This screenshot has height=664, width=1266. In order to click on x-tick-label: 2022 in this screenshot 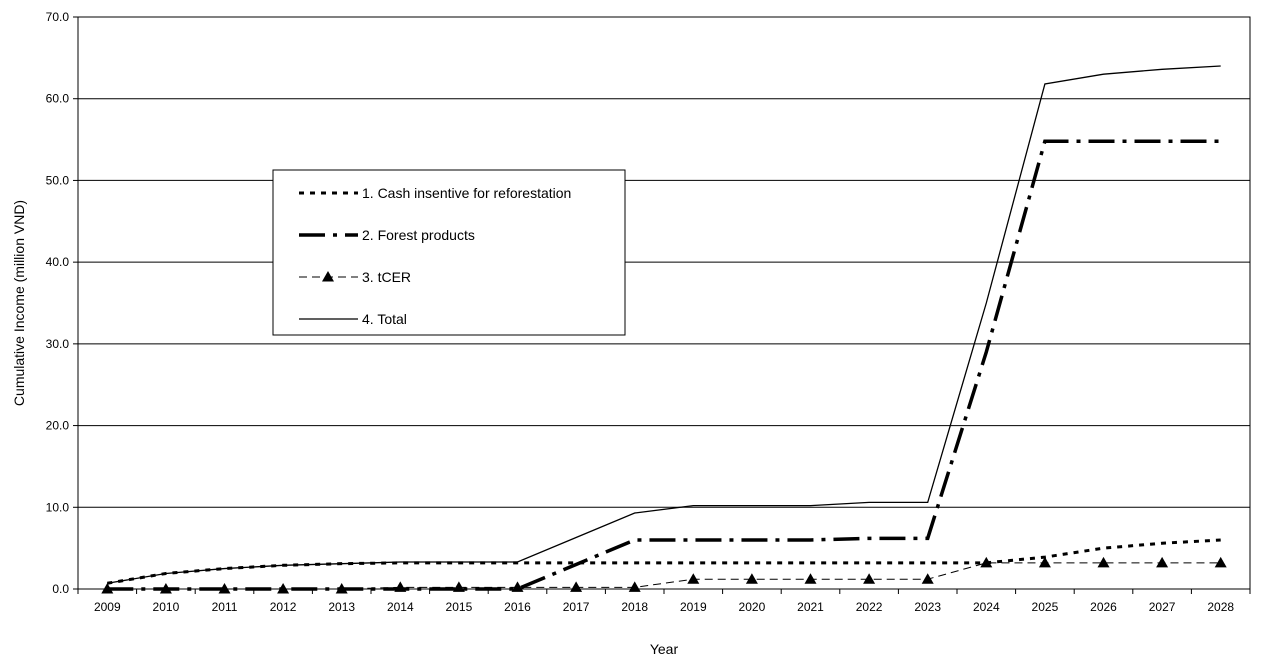, I will do `click(869, 607)`.